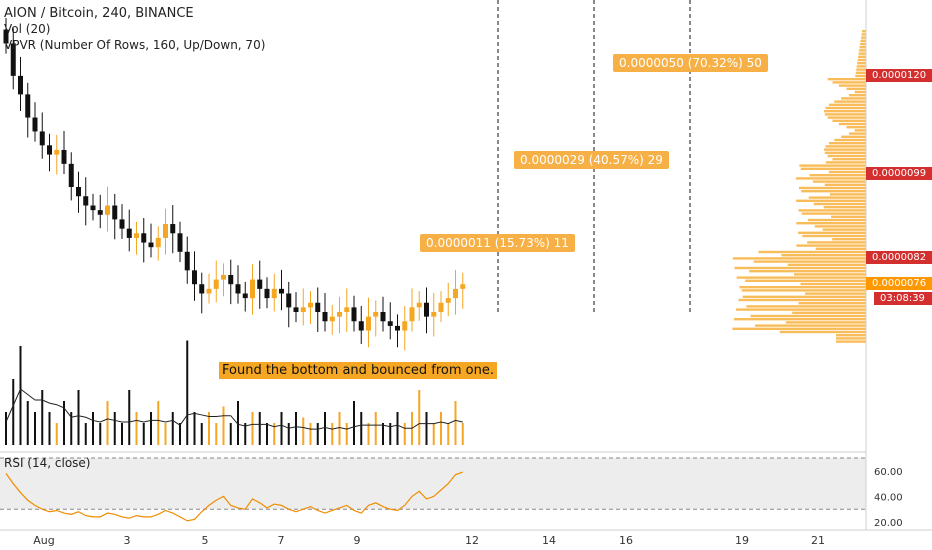 The image size is (932, 550). I want to click on measure-label-3: 0.0000050 (70.32%) 50, so click(690, 63).